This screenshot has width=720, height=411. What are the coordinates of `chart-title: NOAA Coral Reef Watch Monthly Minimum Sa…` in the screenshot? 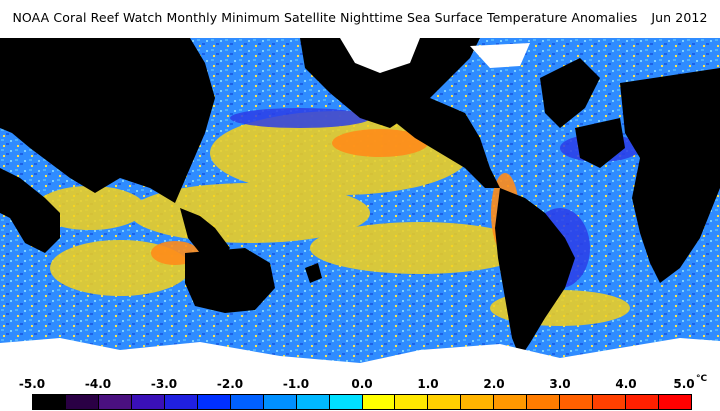 It's located at (360, 17).